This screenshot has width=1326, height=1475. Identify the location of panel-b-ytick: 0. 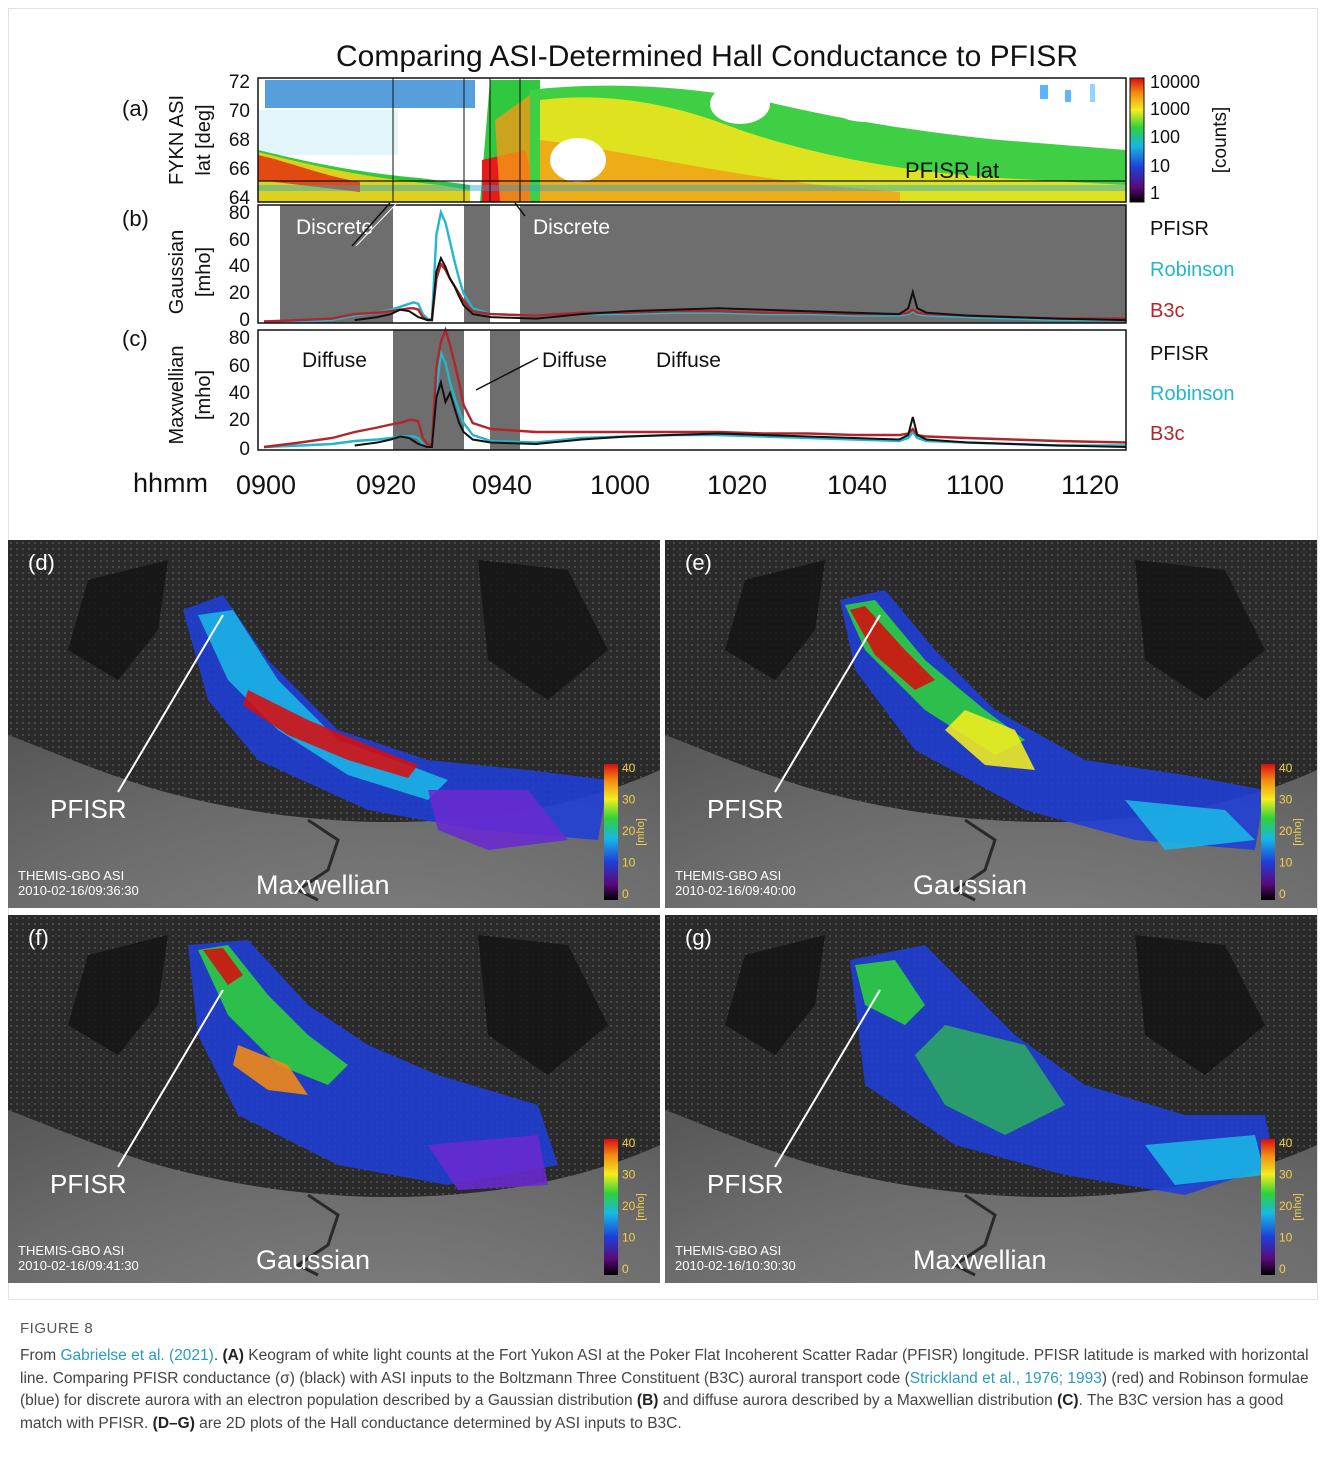
(244, 320).